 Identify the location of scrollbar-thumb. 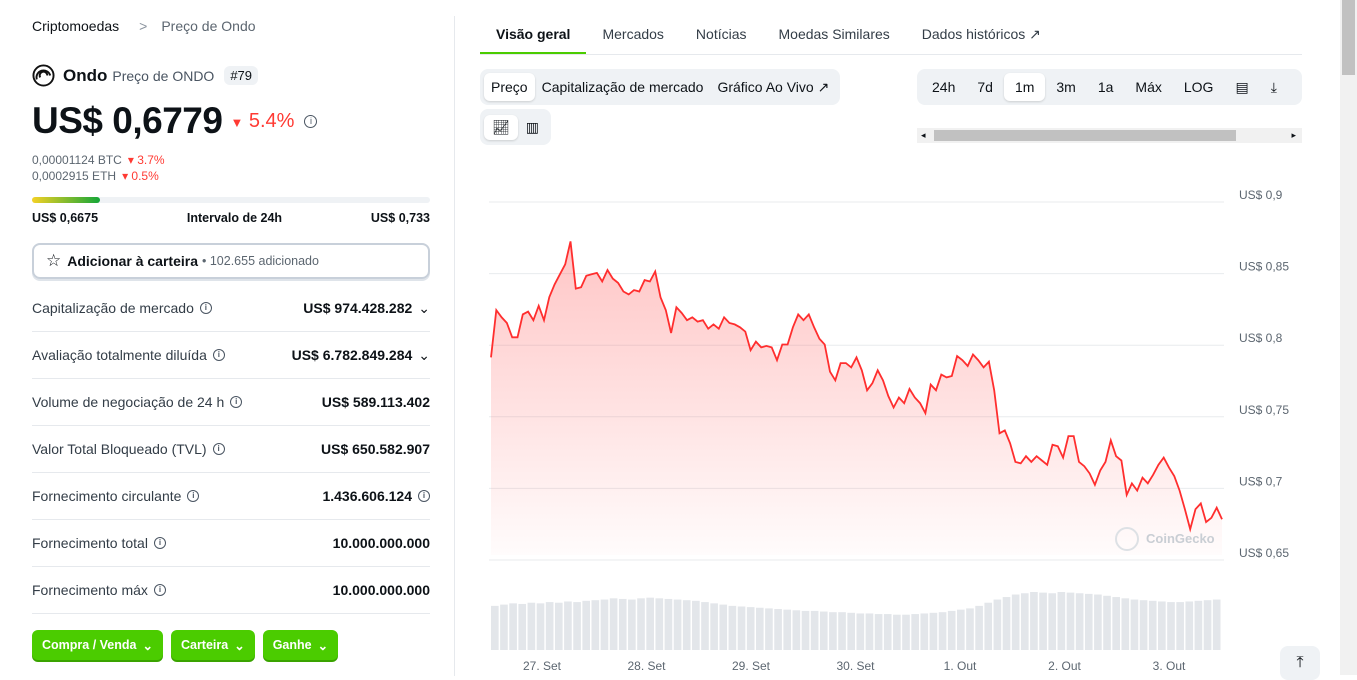
(1085, 135).